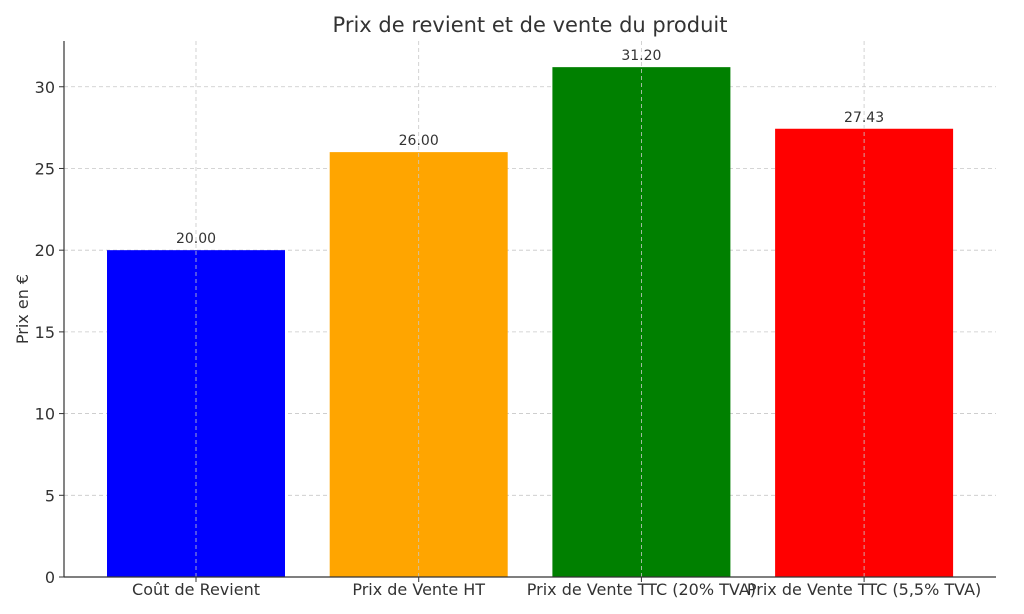 Image resolution: width=1024 pixels, height=614 pixels. What do you see at coordinates (864, 118) in the screenshot?
I see `bar-value-label: 27.43` at bounding box center [864, 118].